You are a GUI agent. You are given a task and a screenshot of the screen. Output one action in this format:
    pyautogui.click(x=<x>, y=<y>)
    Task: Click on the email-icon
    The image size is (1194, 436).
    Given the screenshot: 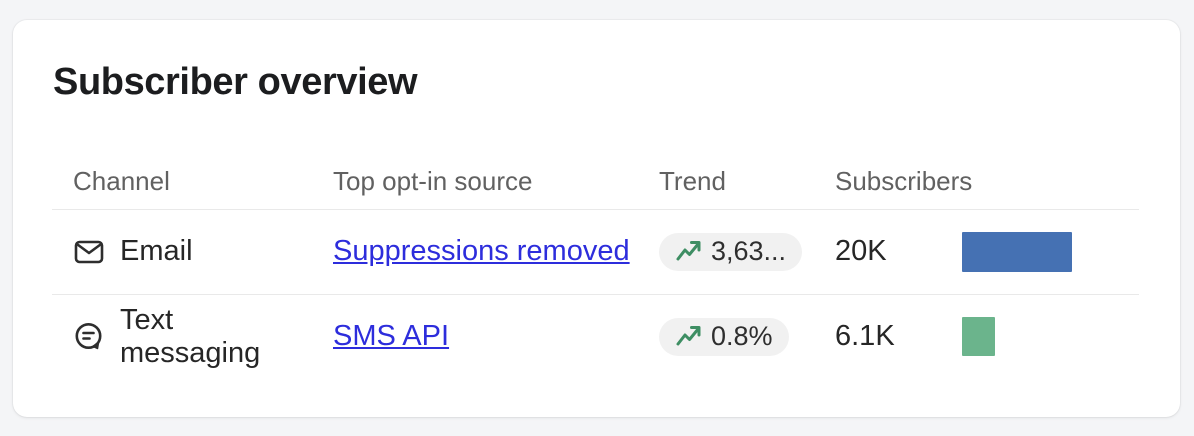 What is the action you would take?
    pyautogui.click(x=89, y=252)
    